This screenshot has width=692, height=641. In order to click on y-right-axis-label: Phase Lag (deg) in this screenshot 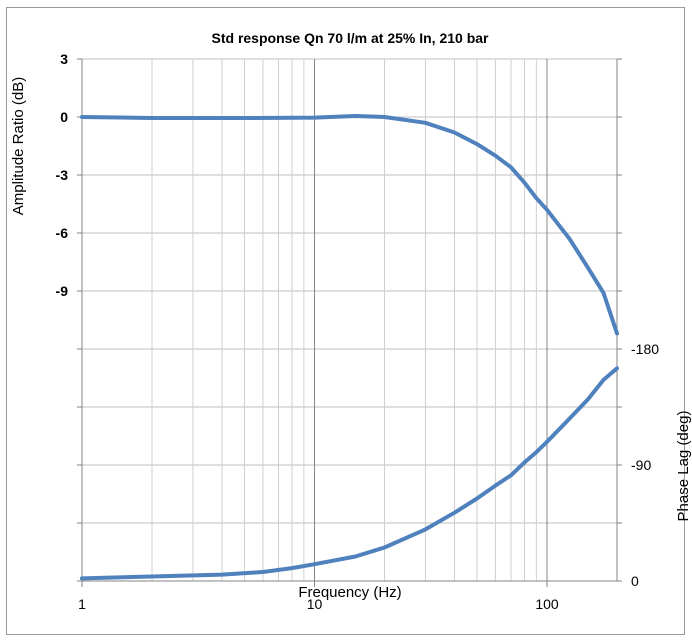, I will do `click(683, 466)`.